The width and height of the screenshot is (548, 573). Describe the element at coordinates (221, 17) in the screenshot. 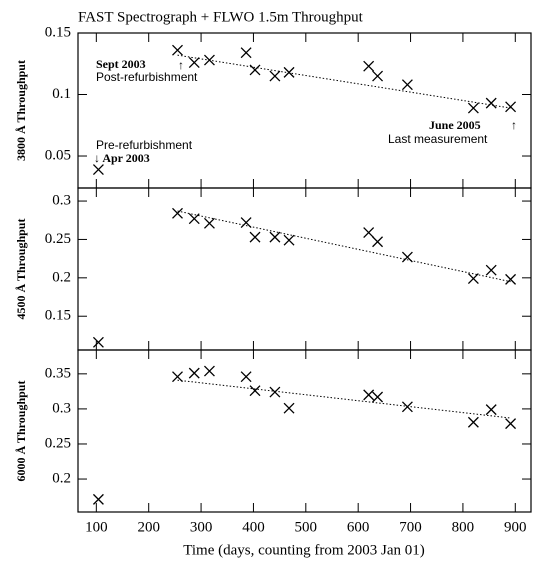

I see `chart-title: FAST Spectrograph + FLWO 1.5m Throughput` at that location.